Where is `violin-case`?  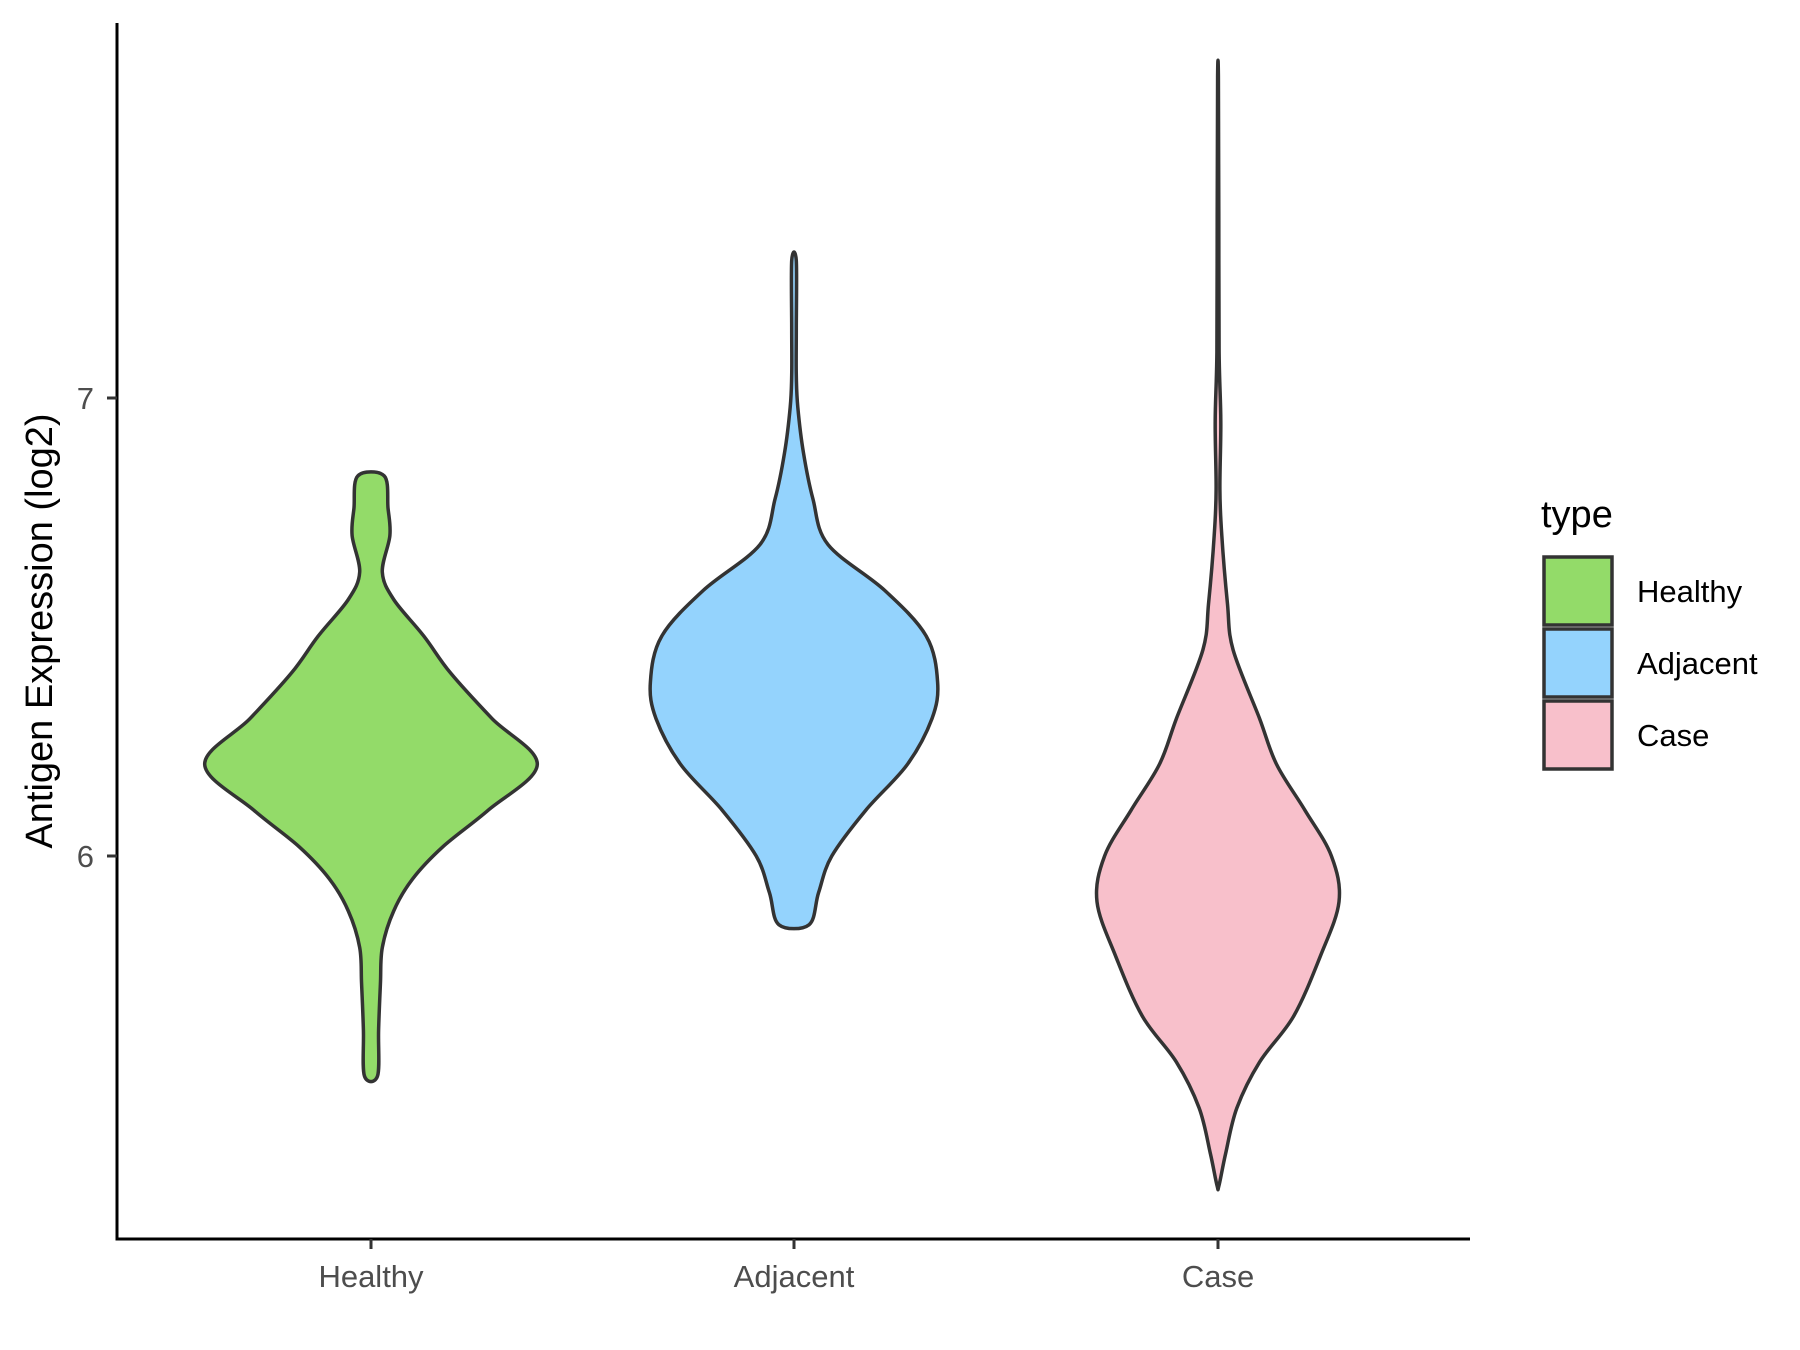 violin-case is located at coordinates (1218, 625).